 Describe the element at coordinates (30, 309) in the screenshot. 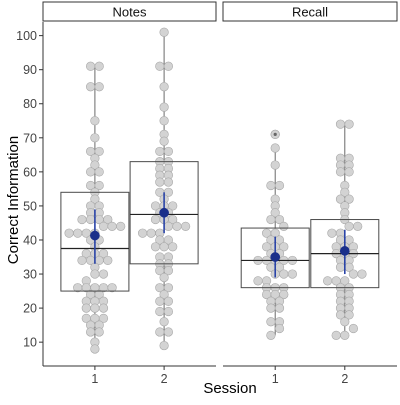

I see `y-tick-label: 20` at that location.